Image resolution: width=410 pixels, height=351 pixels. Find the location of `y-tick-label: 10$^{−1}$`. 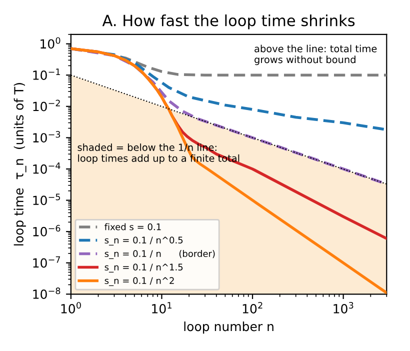

y-tick-label: 10$^{−1}$ is located at coordinates (46, 74).